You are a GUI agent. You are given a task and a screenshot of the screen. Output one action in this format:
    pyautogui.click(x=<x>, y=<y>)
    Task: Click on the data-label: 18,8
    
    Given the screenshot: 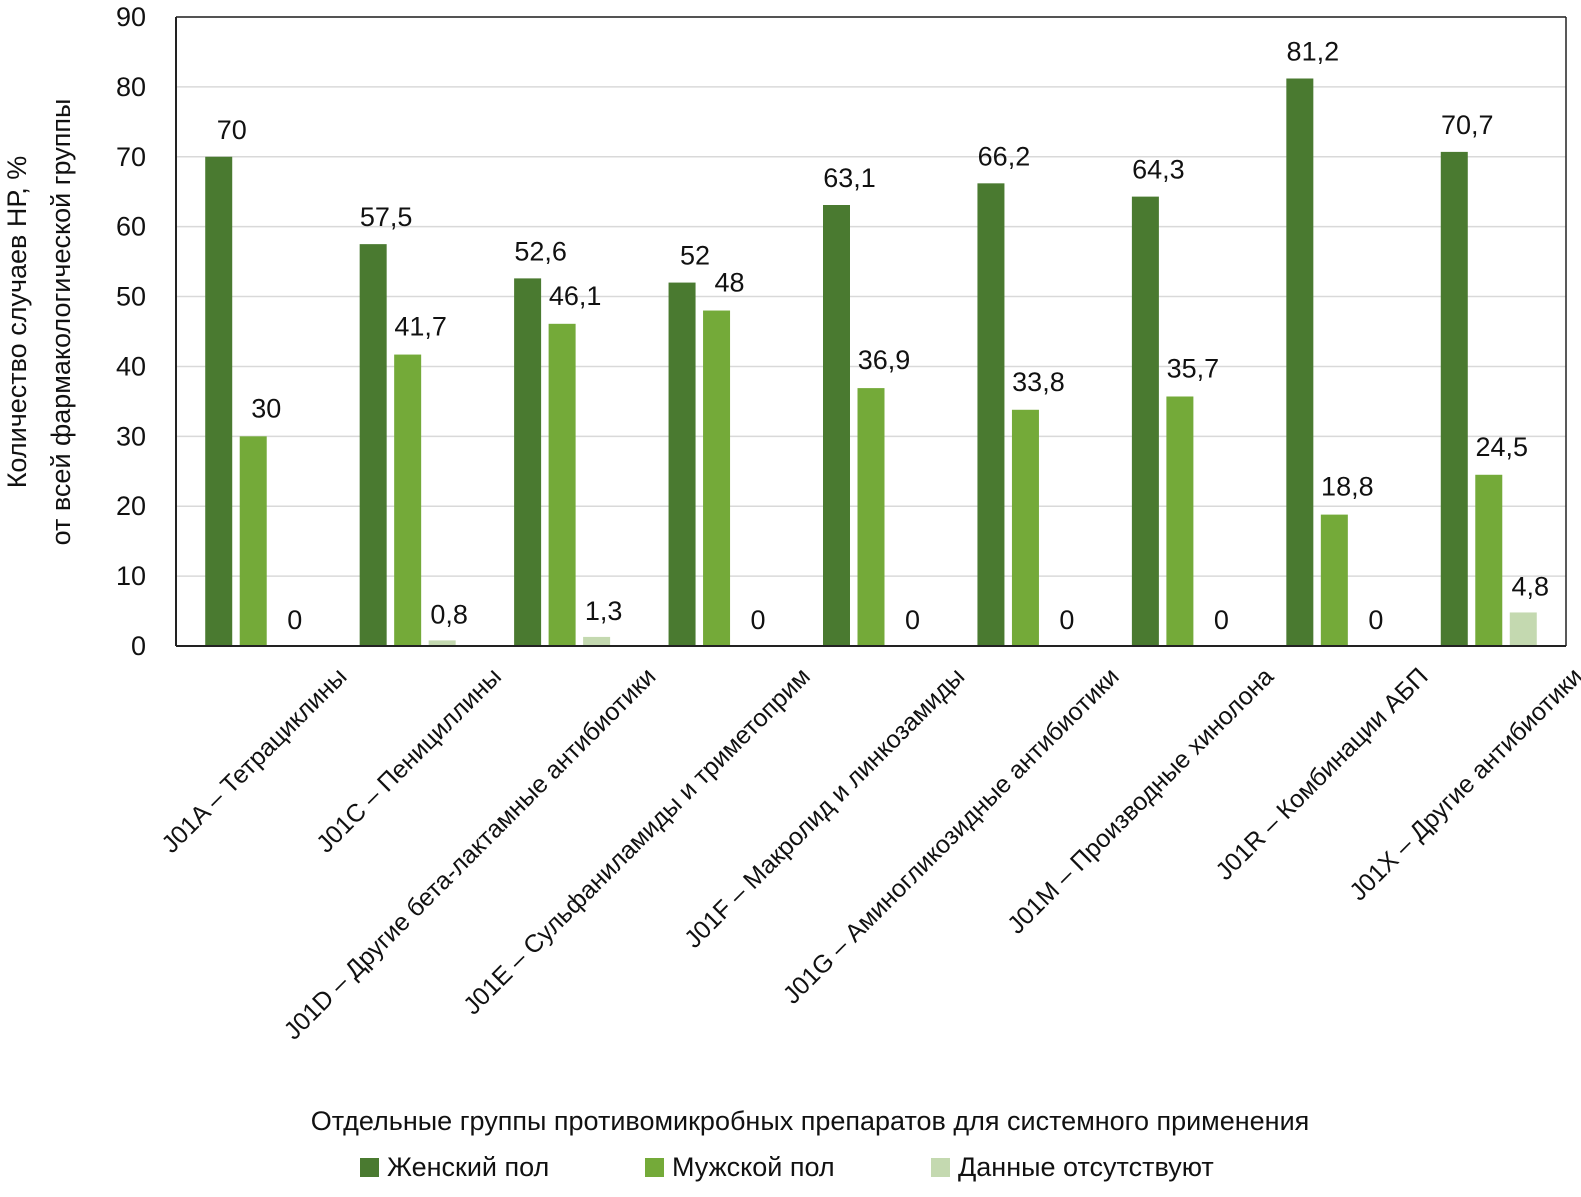 What is the action you would take?
    pyautogui.click(x=1347, y=487)
    